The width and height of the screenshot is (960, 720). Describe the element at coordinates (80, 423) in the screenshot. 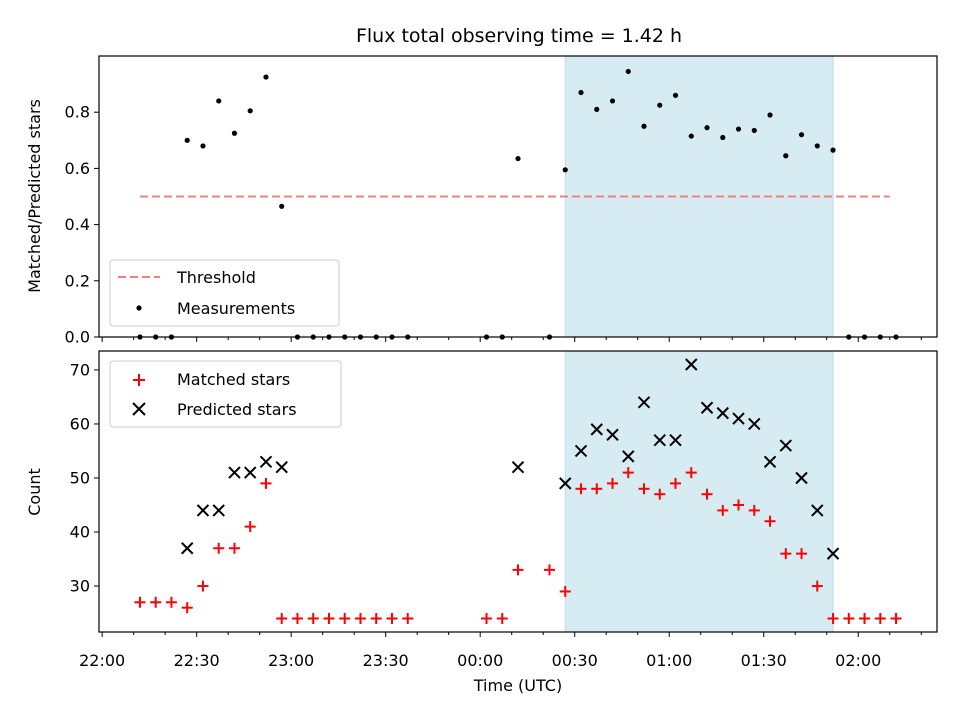

I see `count-y-tick-label: 60` at that location.